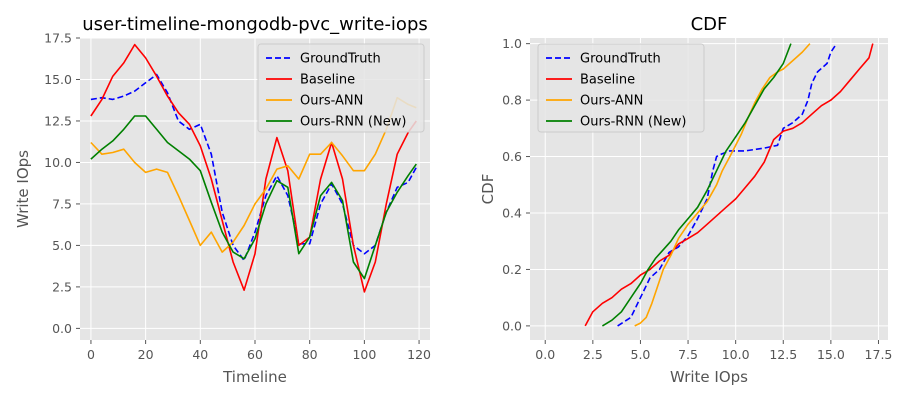  Describe the element at coordinates (593, 354) in the screenshot. I see `x-tick-label: 2.5` at that location.